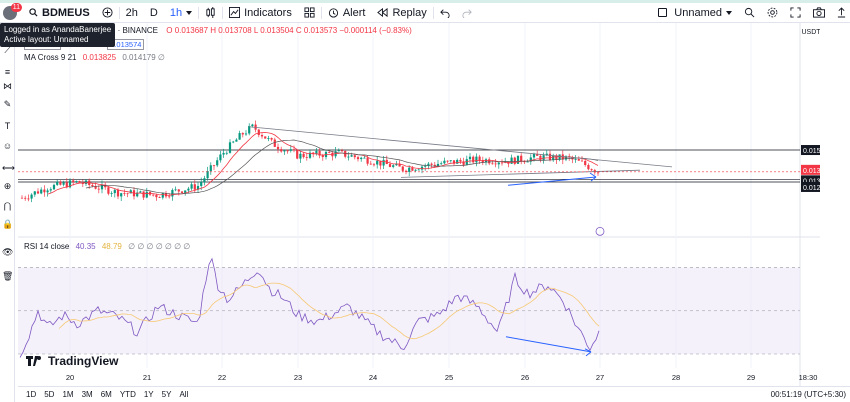 The image size is (850, 402). Describe the element at coordinates (260, 13) in the screenshot. I see `indicators-button: Indicators` at that location.